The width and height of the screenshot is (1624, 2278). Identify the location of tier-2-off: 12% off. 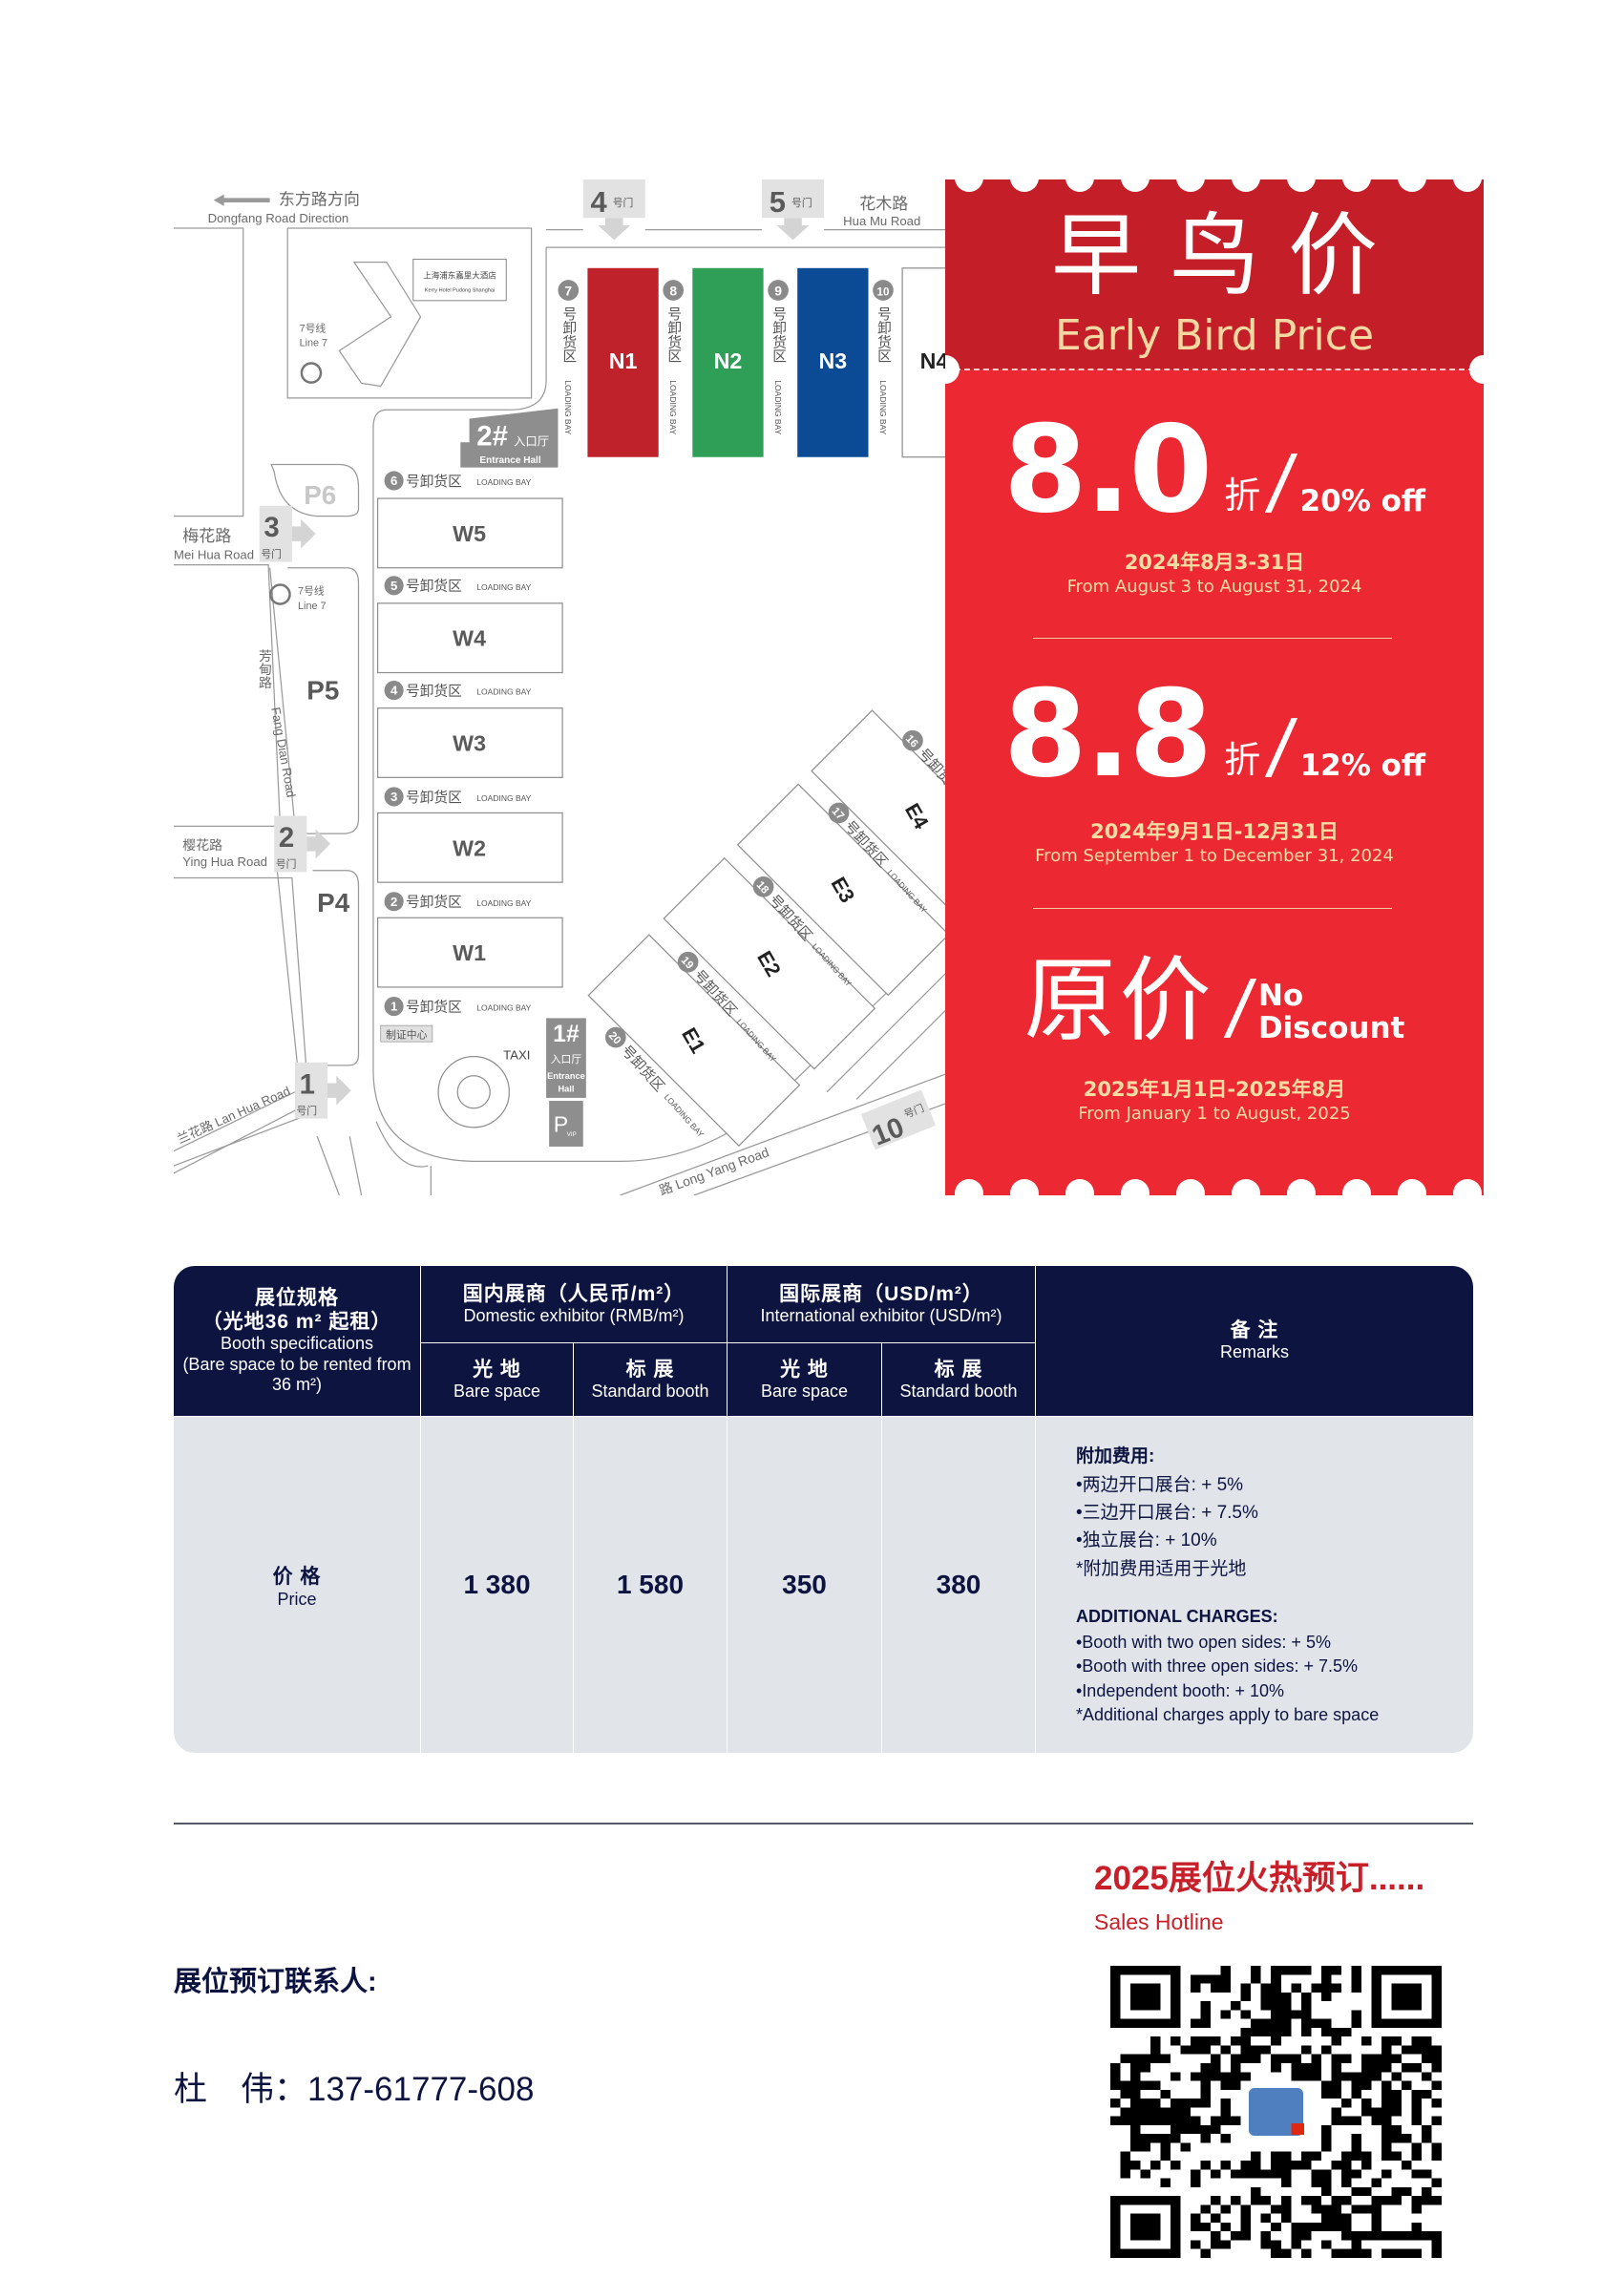
(1362, 766).